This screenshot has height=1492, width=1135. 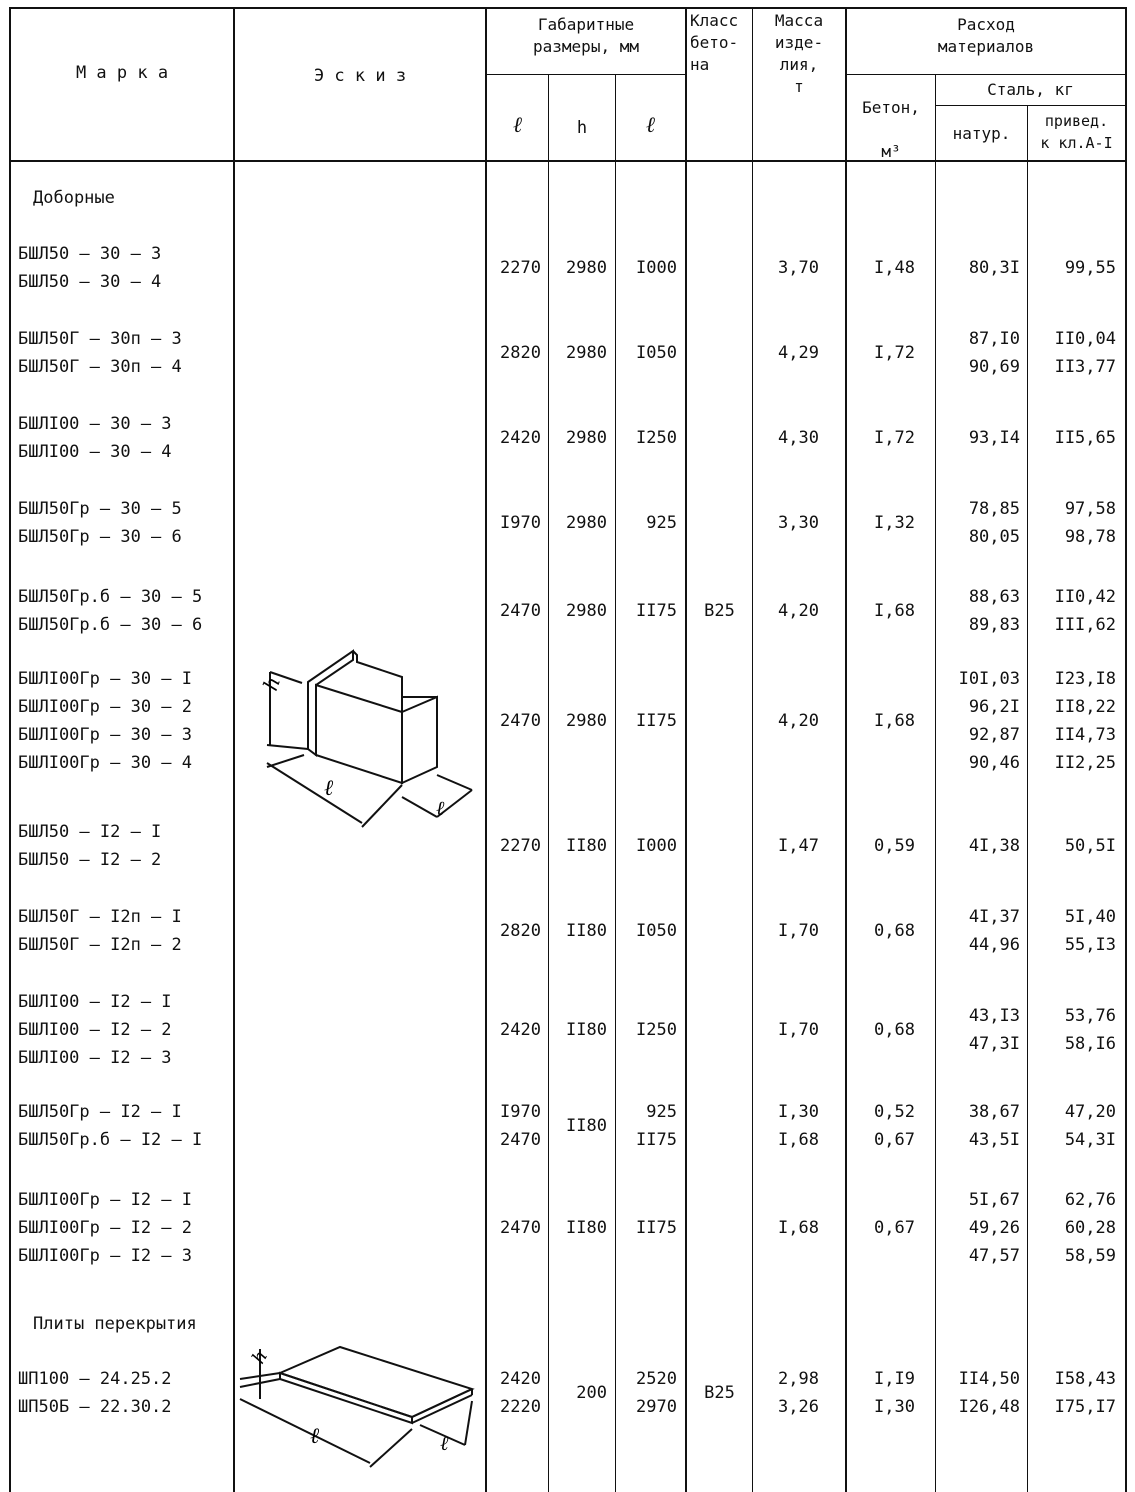 I want to click on cell-priv: III,62, so click(x=1085, y=625).